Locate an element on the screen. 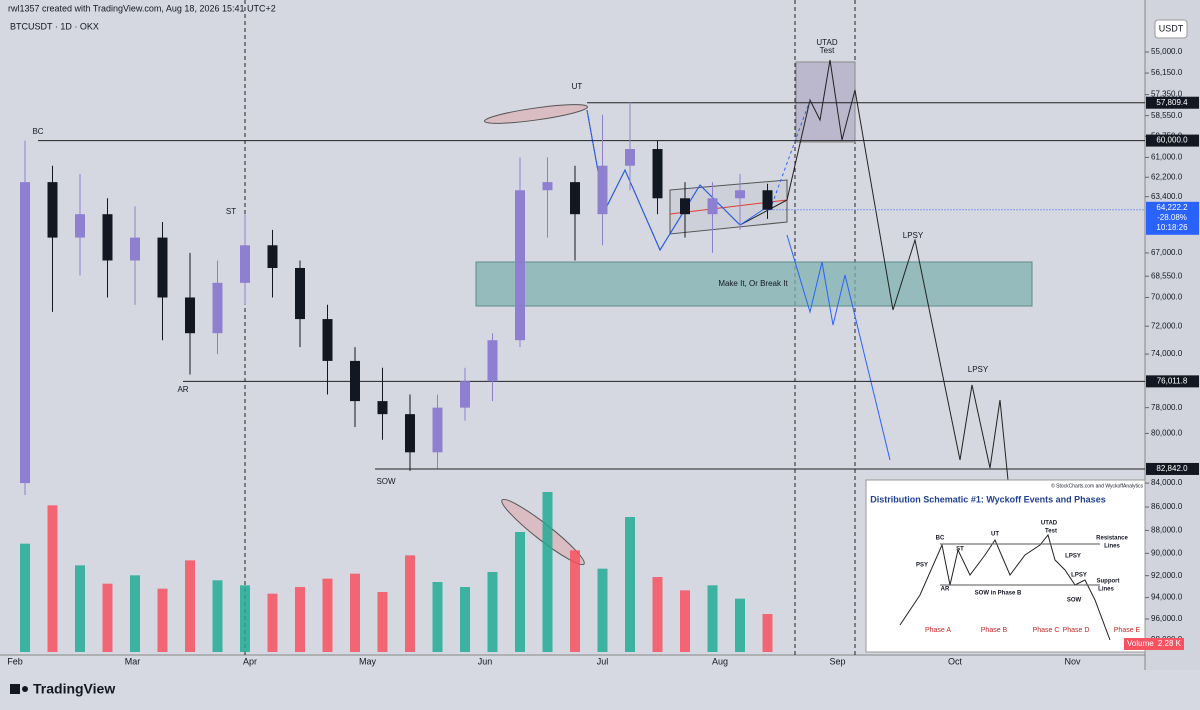  last-change: -28.08% is located at coordinates (1172, 217).